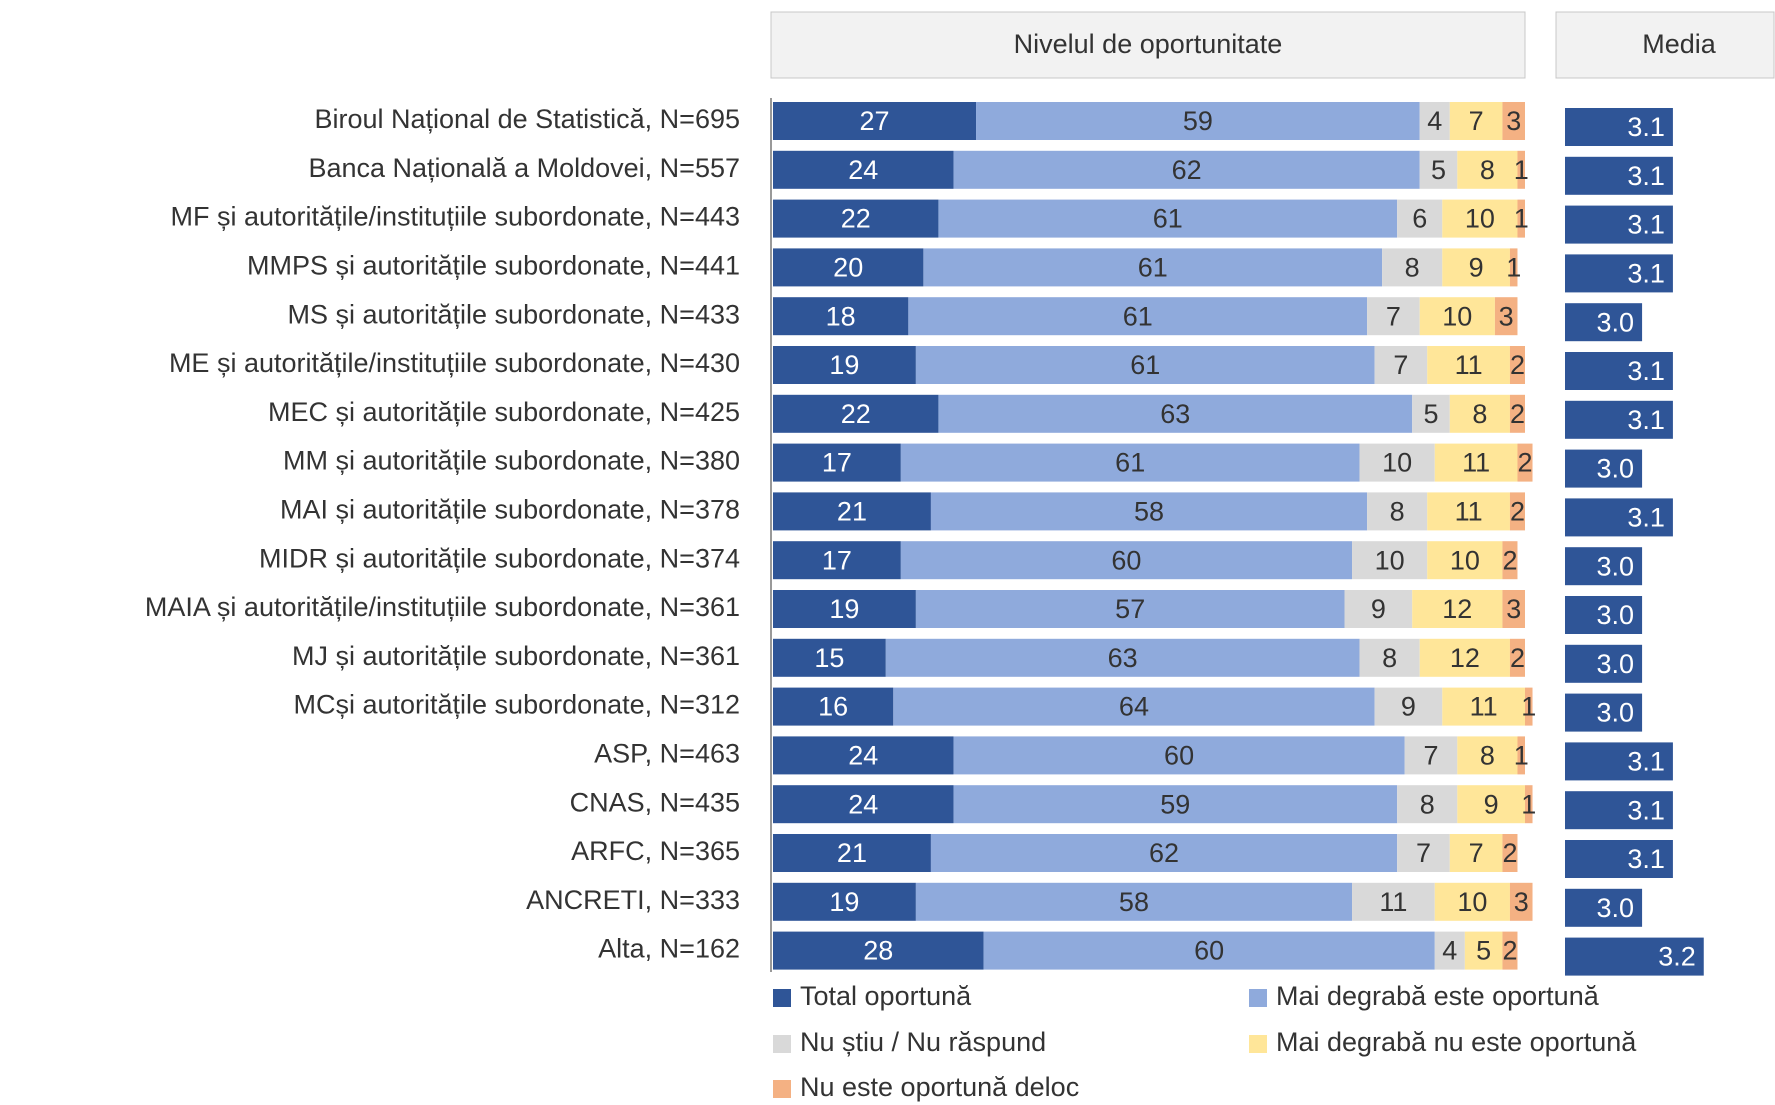  Describe the element at coordinates (511, 461) in the screenshot. I see `category-label: MM și autoritățile subordonate, N=380` at that location.